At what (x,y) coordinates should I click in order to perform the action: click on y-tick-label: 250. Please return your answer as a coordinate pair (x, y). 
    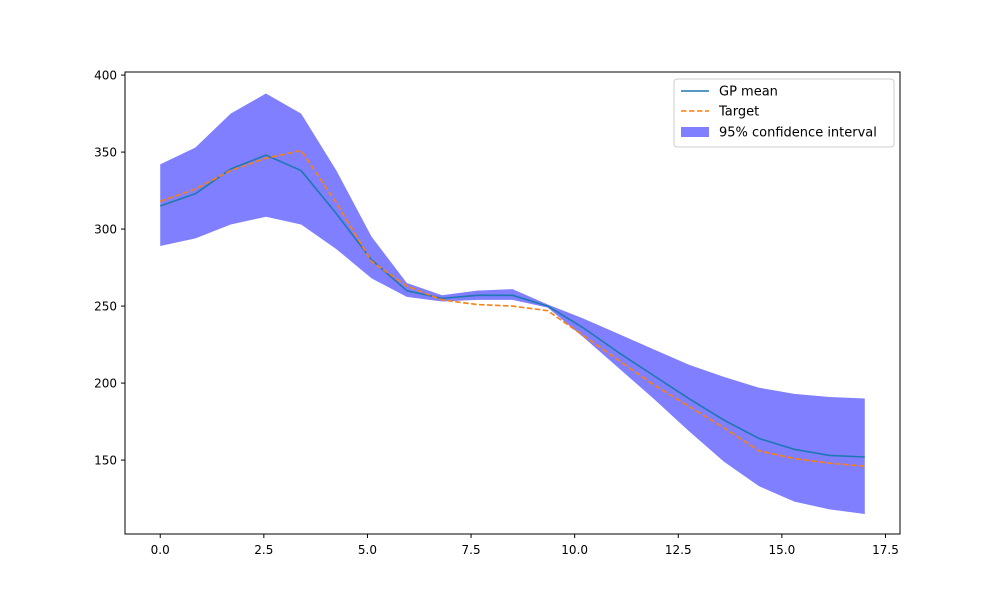
    Looking at the image, I should click on (105, 307).